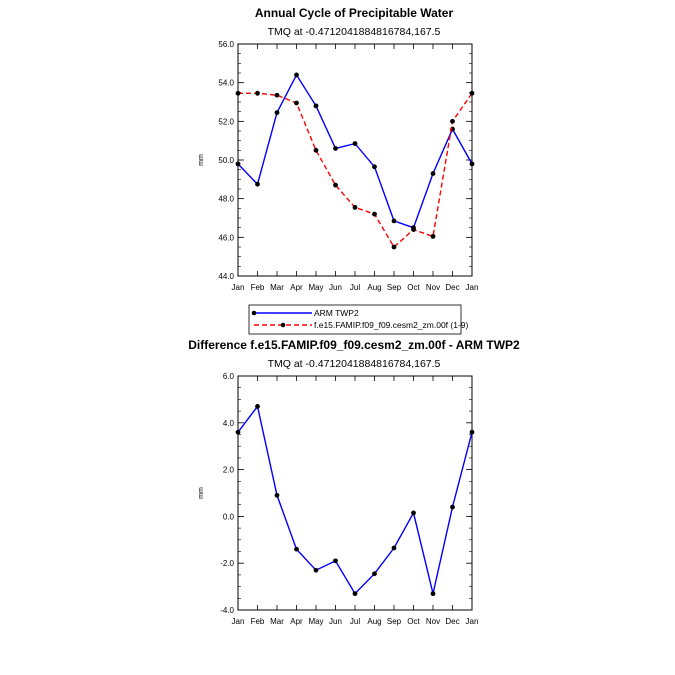  I want to click on y-tick-label: 48.0, so click(226, 199).